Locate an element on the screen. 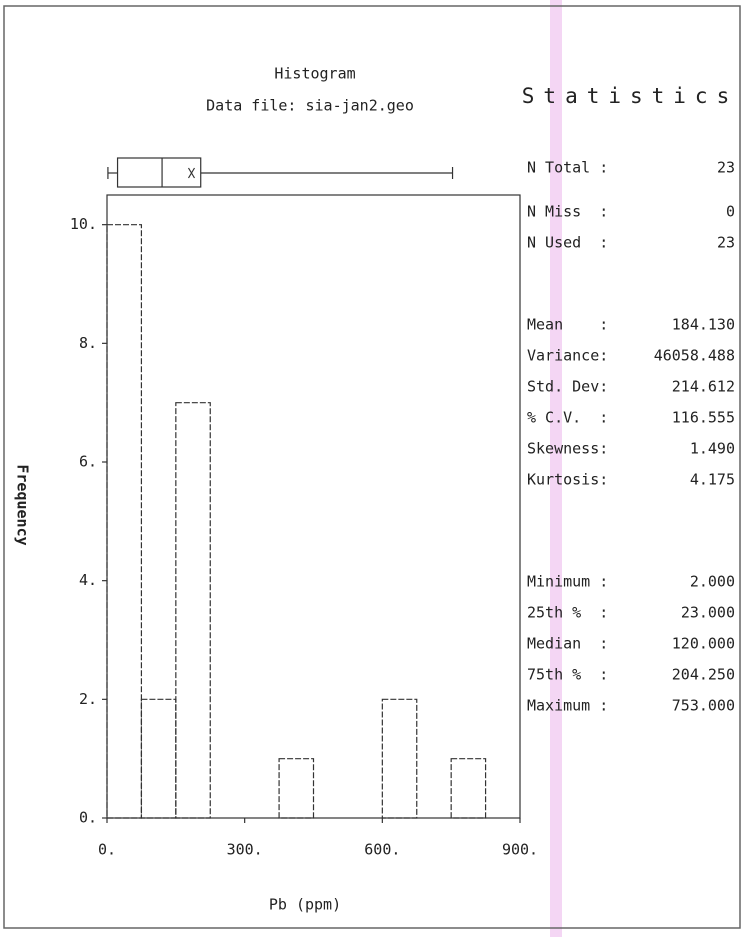 The height and width of the screenshot is (937, 745). stat-value: 184.130 is located at coordinates (703, 325).